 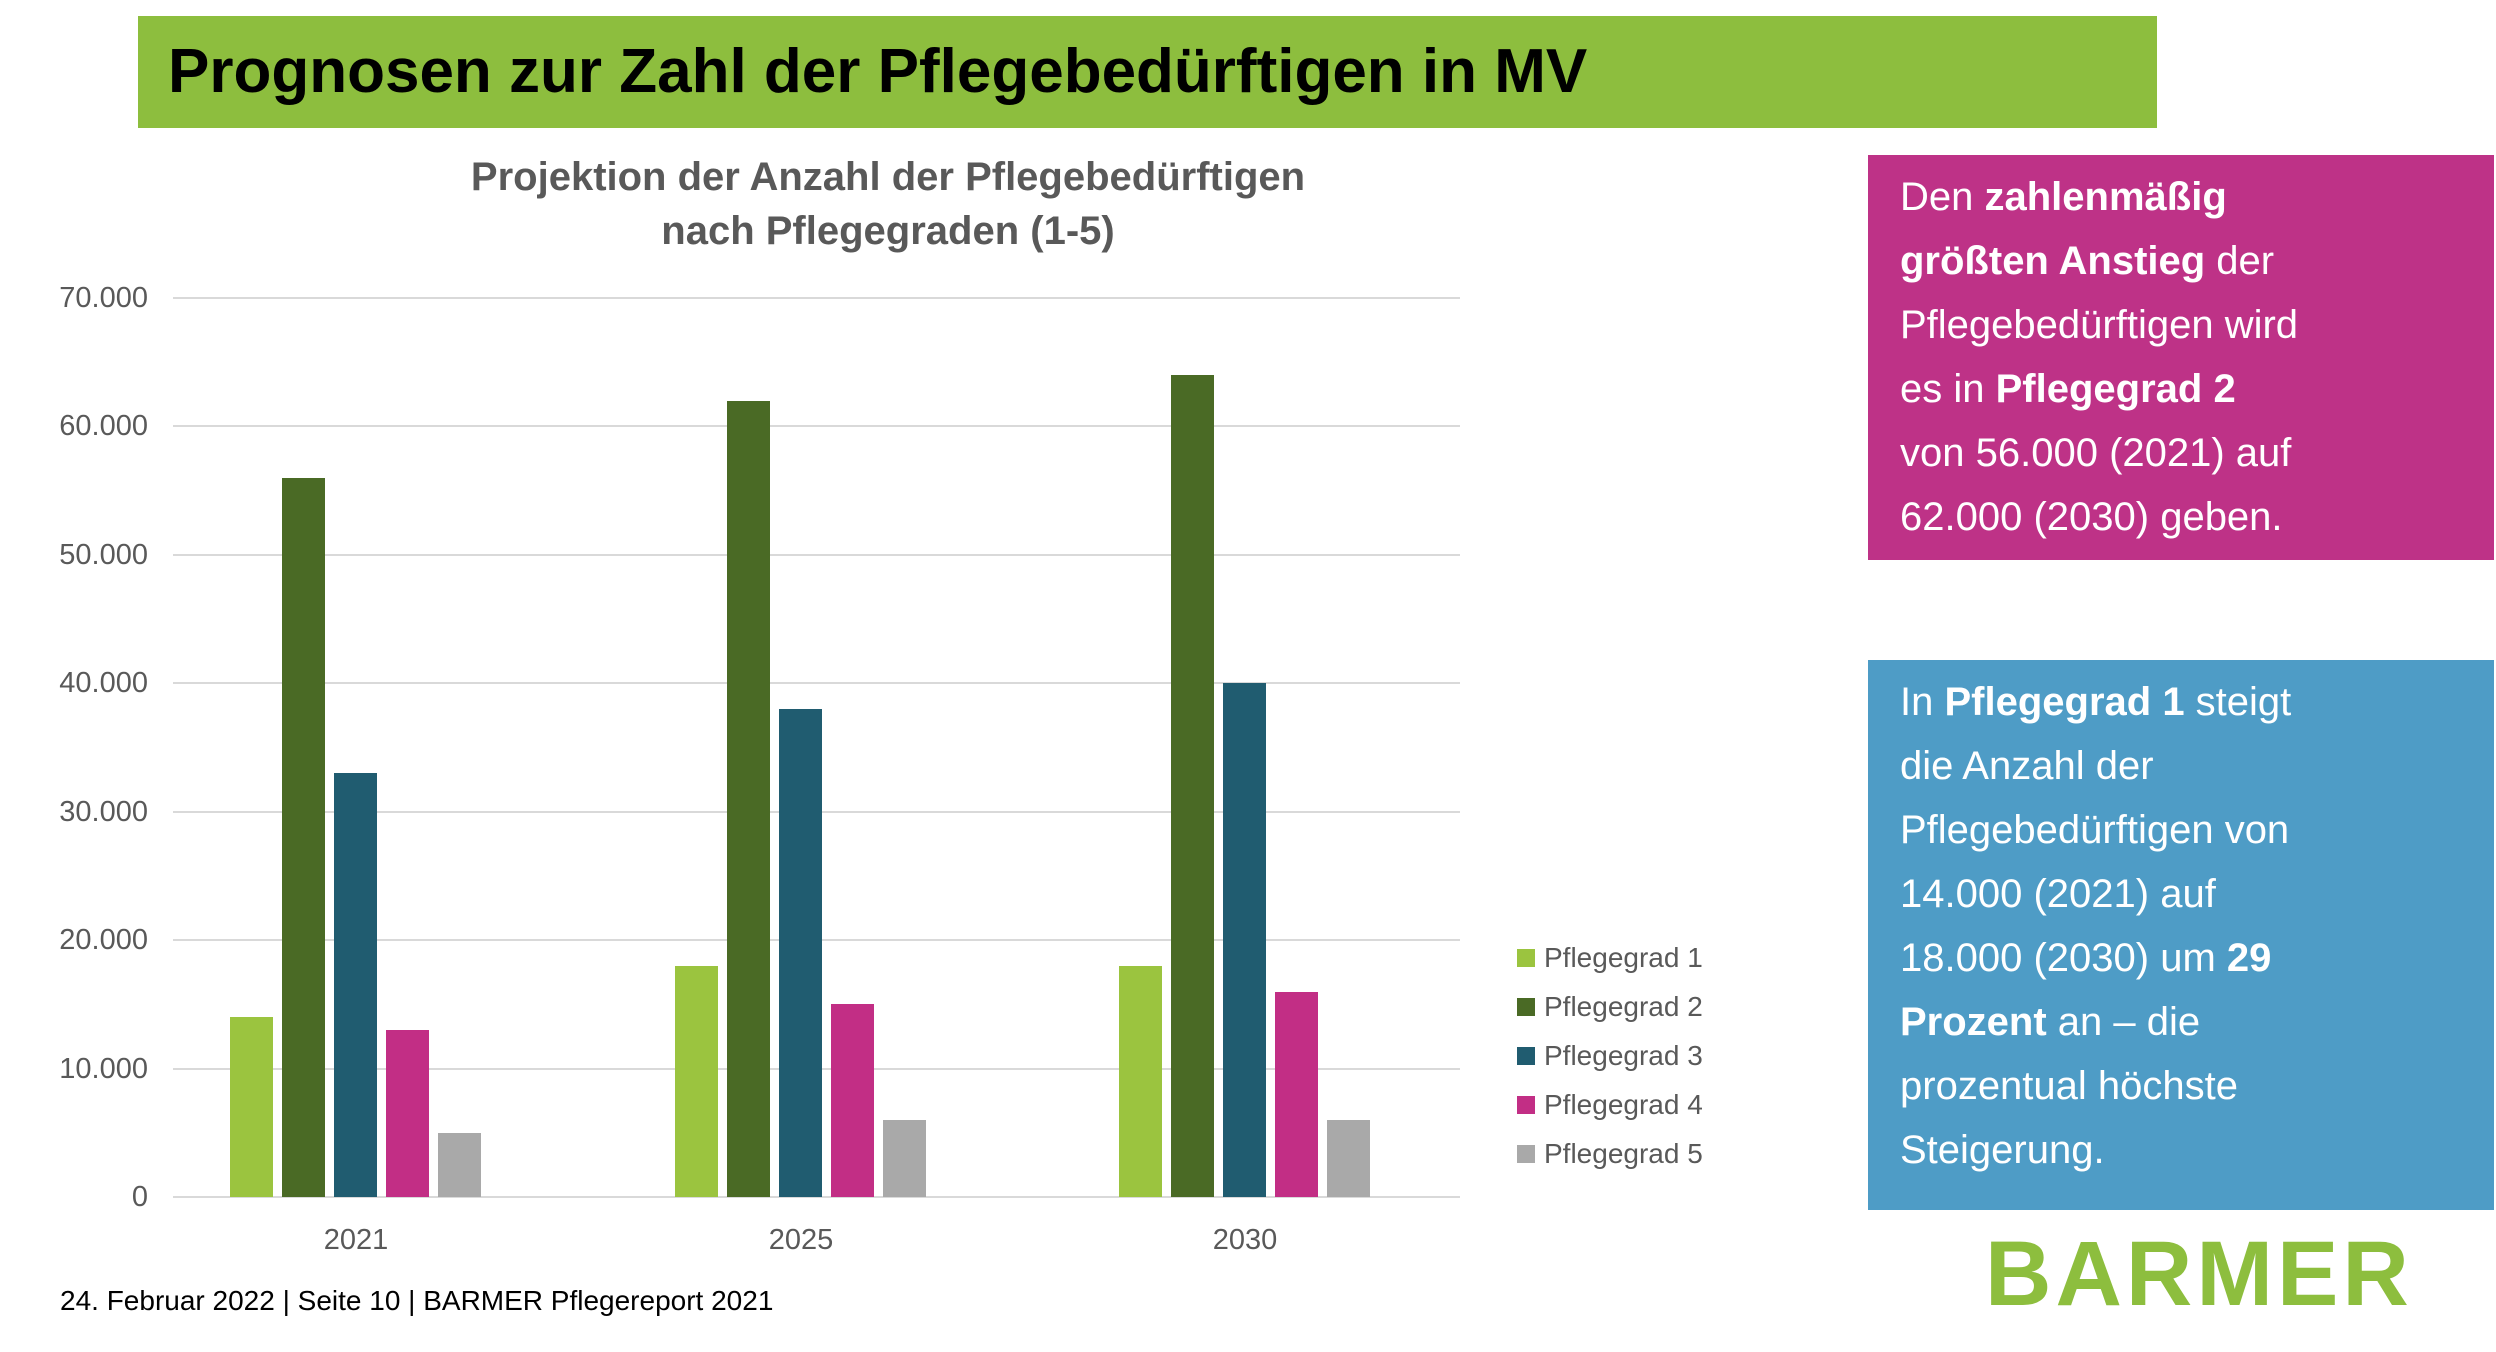 I want to click on legend-label: Pflegegrad 5, so click(x=1623, y=1153).